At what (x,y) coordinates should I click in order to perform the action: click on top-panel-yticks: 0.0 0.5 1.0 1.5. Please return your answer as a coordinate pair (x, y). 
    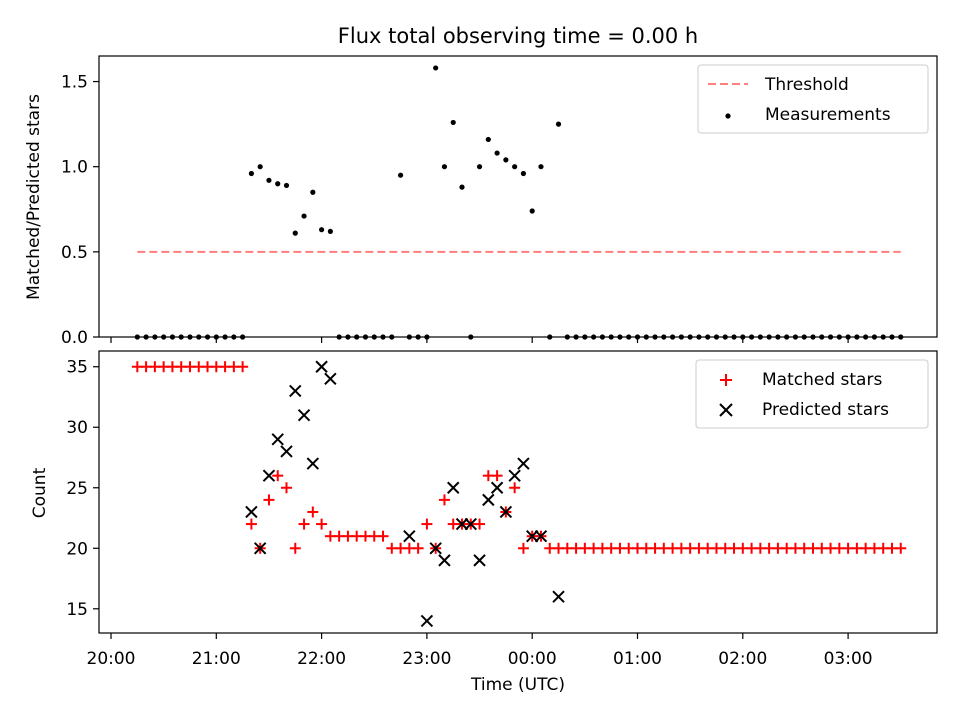
    Looking at the image, I should click on (80, 210).